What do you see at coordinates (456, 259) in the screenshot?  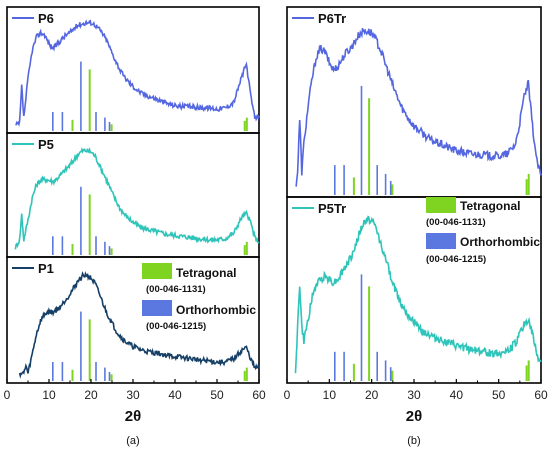 I see `legend-b-orthorhombic-code: (00-046-1215)` at bounding box center [456, 259].